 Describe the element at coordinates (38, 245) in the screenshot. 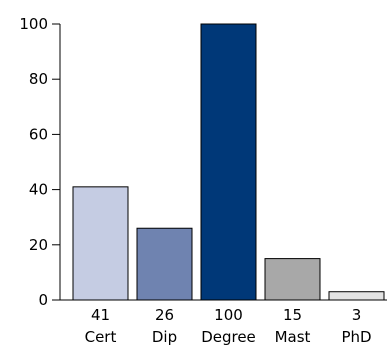

I see `y-tick-label: 20` at that location.